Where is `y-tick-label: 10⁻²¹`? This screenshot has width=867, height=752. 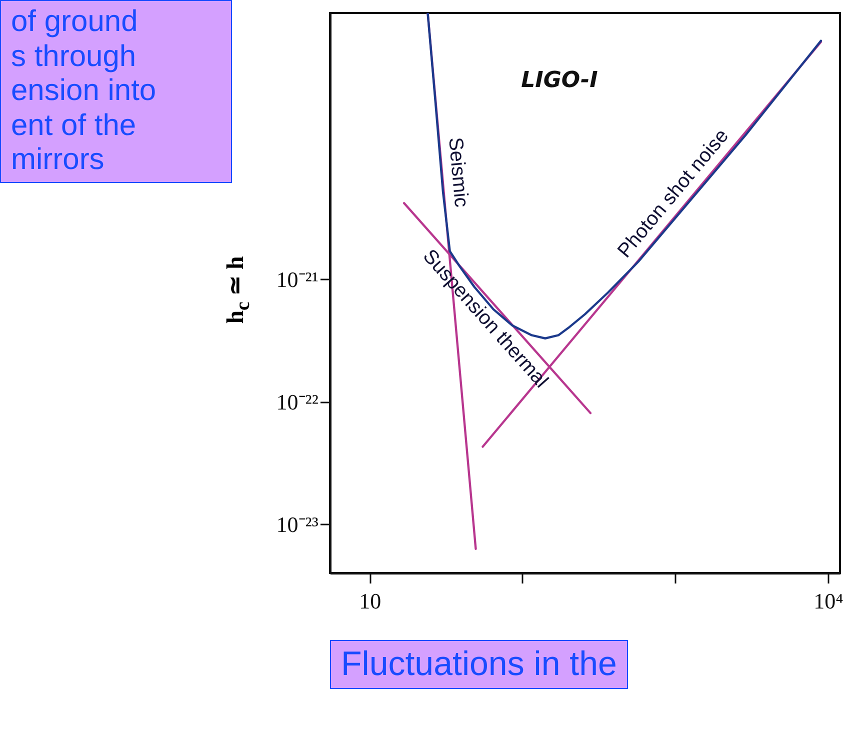
y-tick-label: 10⁻²¹ is located at coordinates (297, 279).